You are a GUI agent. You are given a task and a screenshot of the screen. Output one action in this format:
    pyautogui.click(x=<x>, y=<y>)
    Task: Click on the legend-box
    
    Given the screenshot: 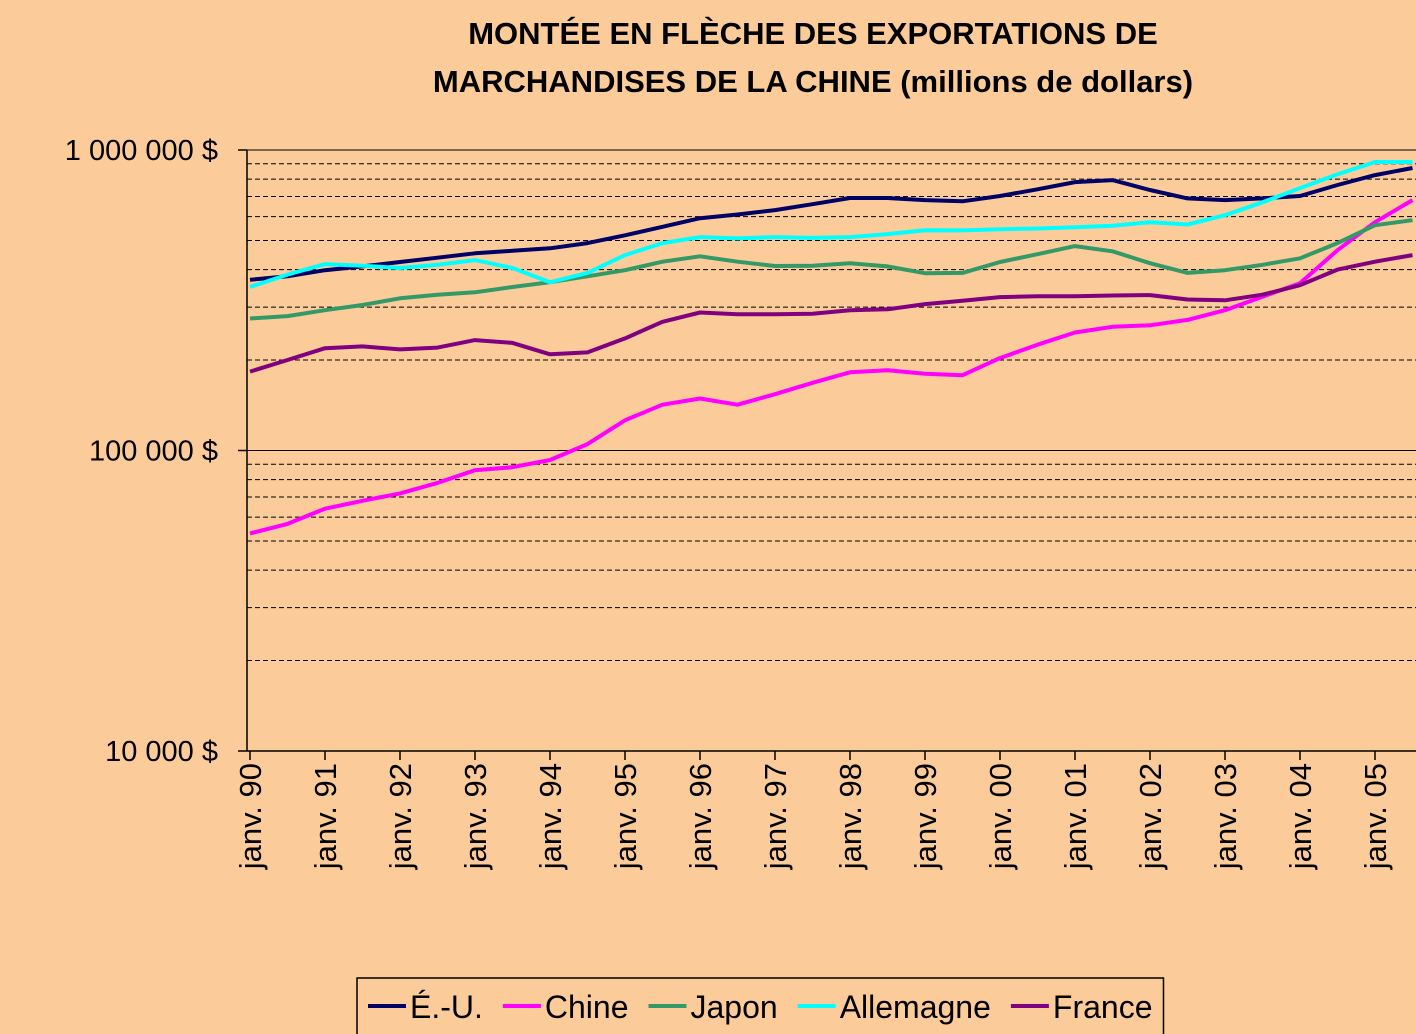 What is the action you would take?
    pyautogui.click(x=760, y=1005)
    